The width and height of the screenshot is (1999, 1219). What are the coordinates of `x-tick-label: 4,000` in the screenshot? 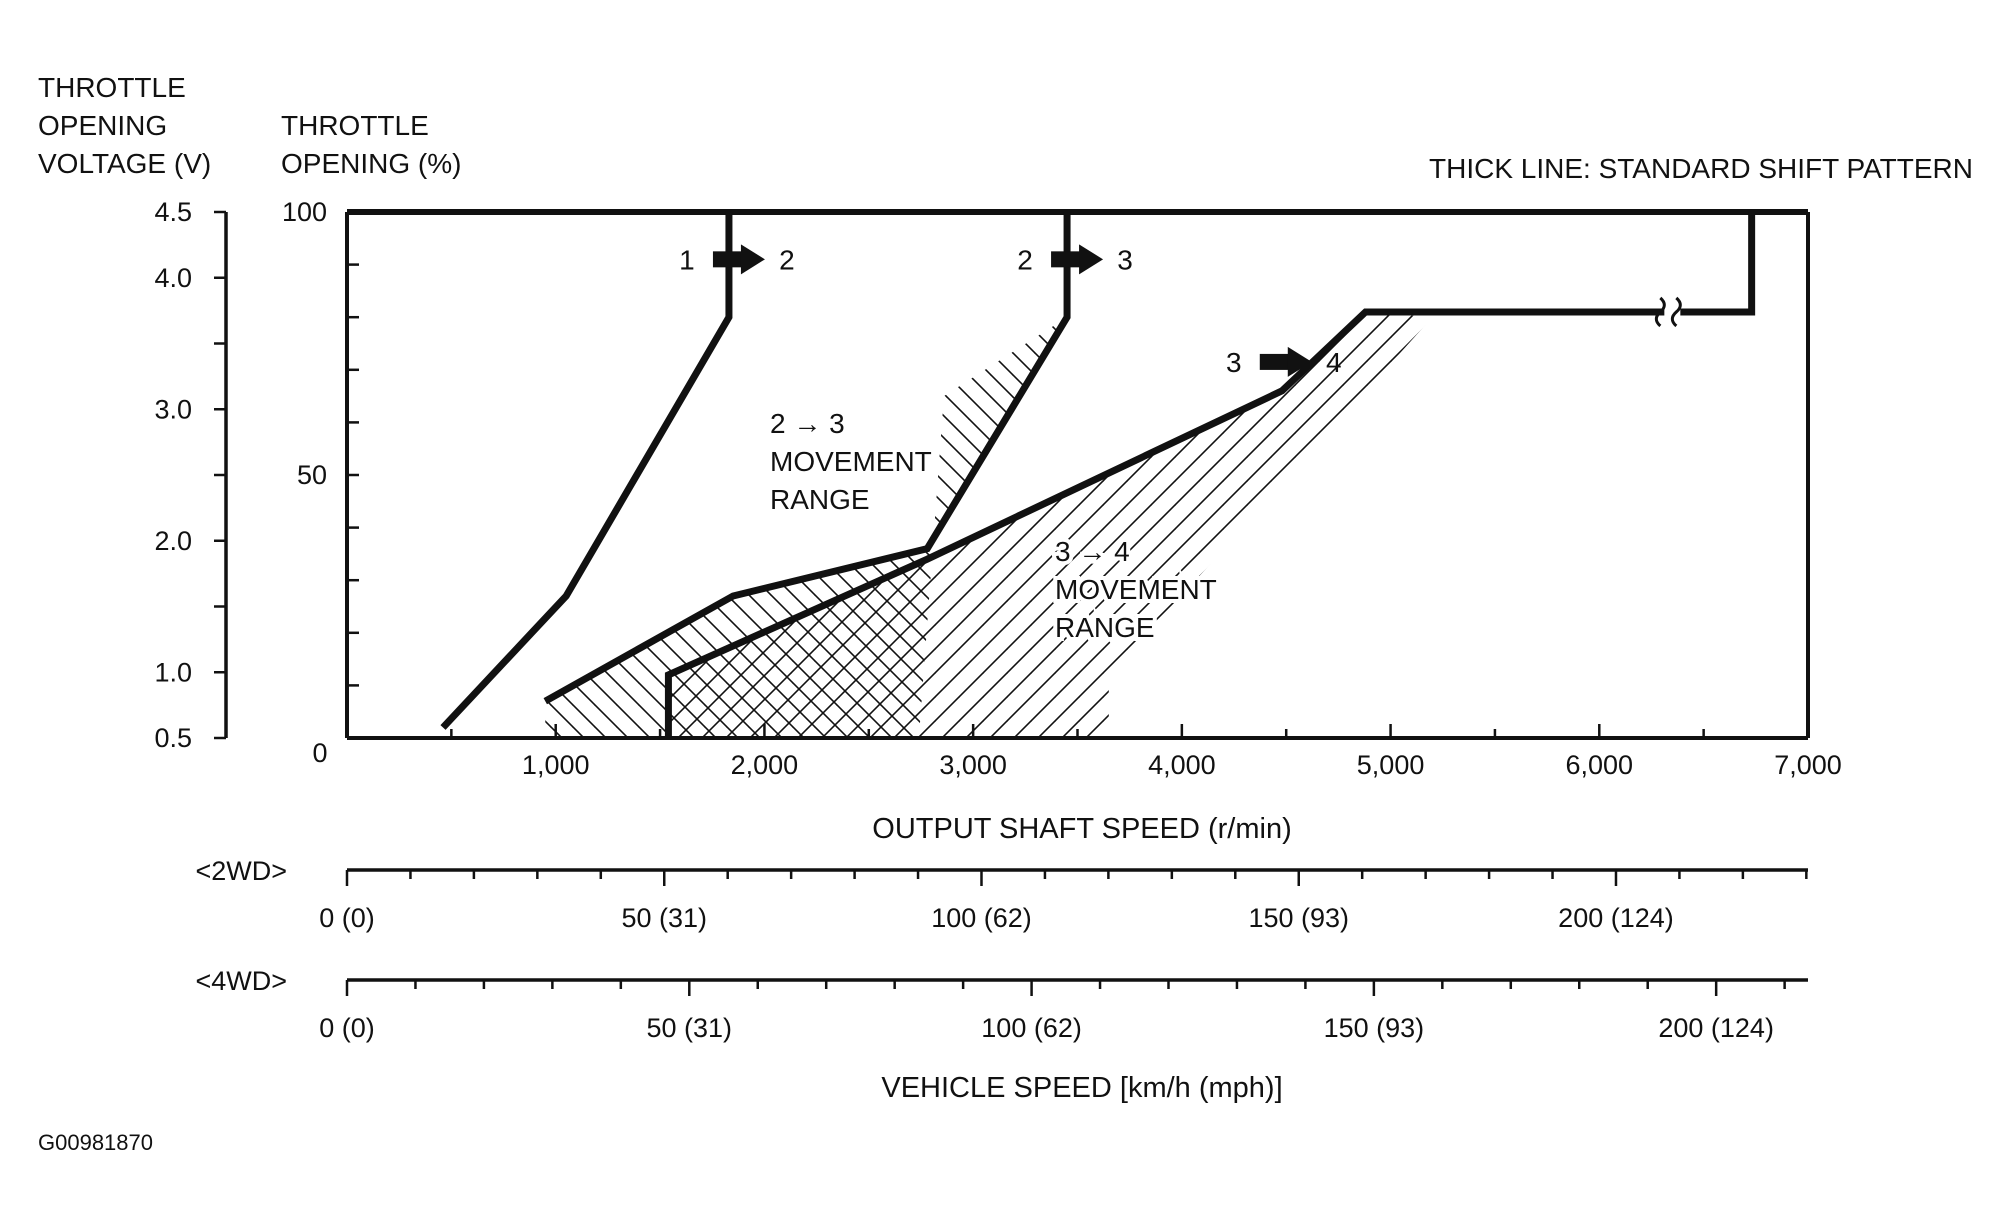 It's located at (1182, 765).